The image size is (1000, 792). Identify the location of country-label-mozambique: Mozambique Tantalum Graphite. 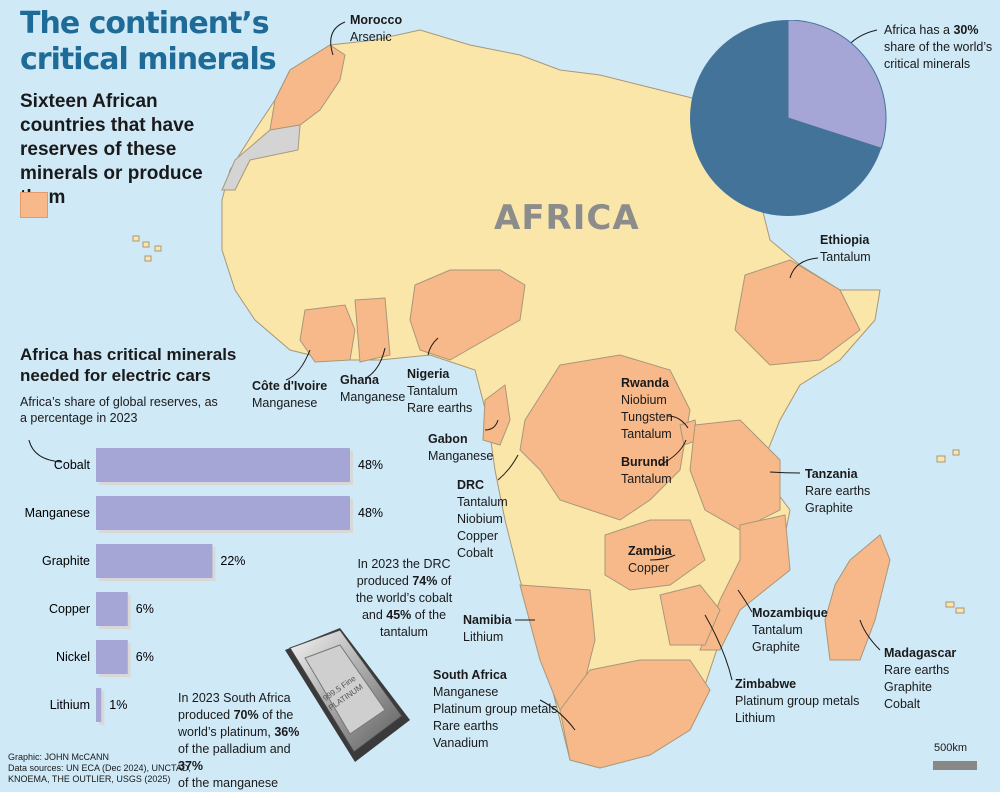
(790, 630).